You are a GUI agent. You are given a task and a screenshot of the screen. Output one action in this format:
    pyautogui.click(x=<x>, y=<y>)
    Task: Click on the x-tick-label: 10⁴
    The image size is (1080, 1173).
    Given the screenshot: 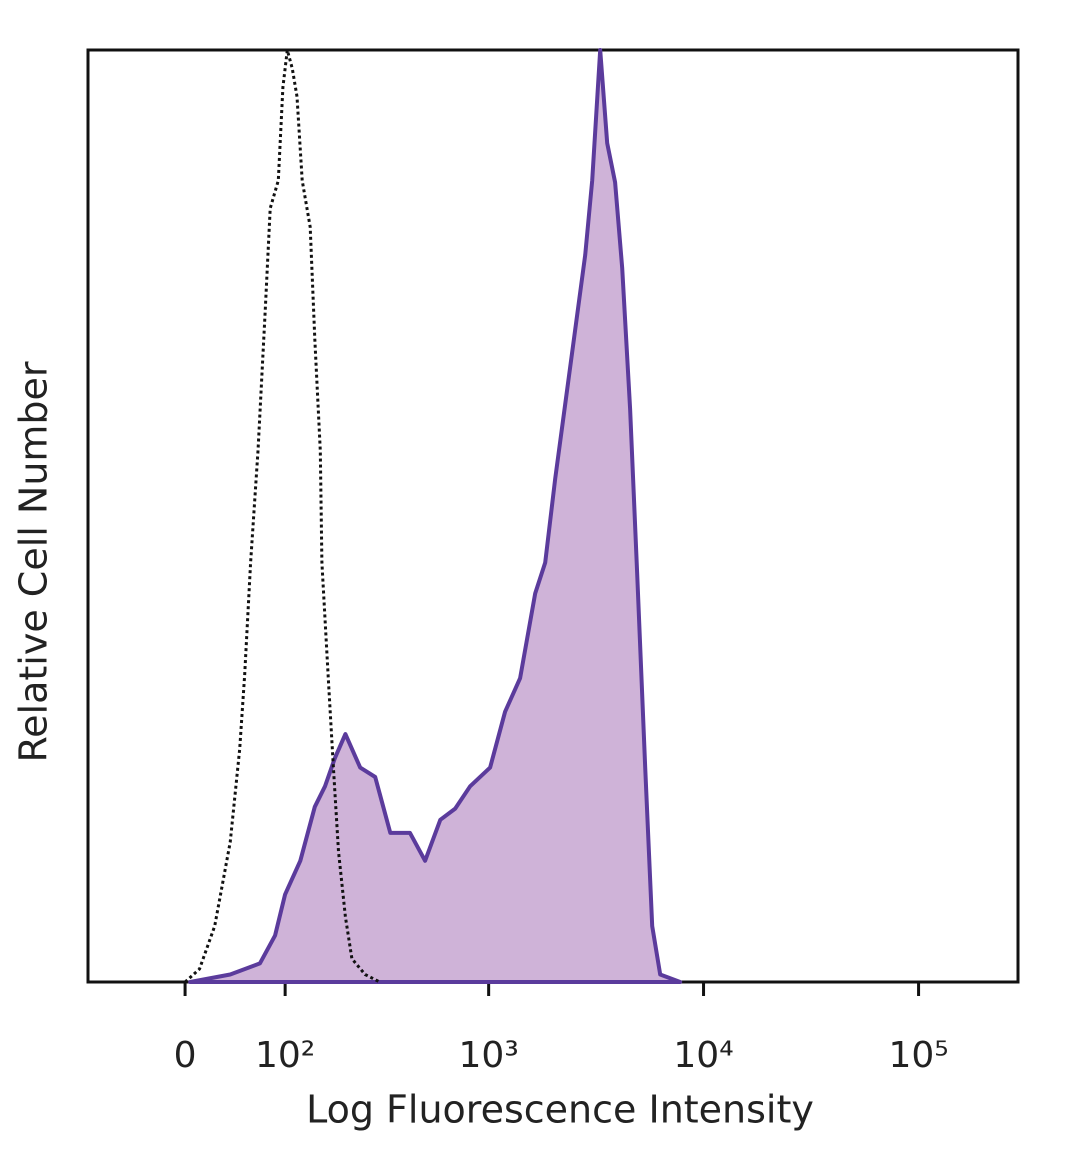 What is the action you would take?
    pyautogui.click(x=703, y=1055)
    